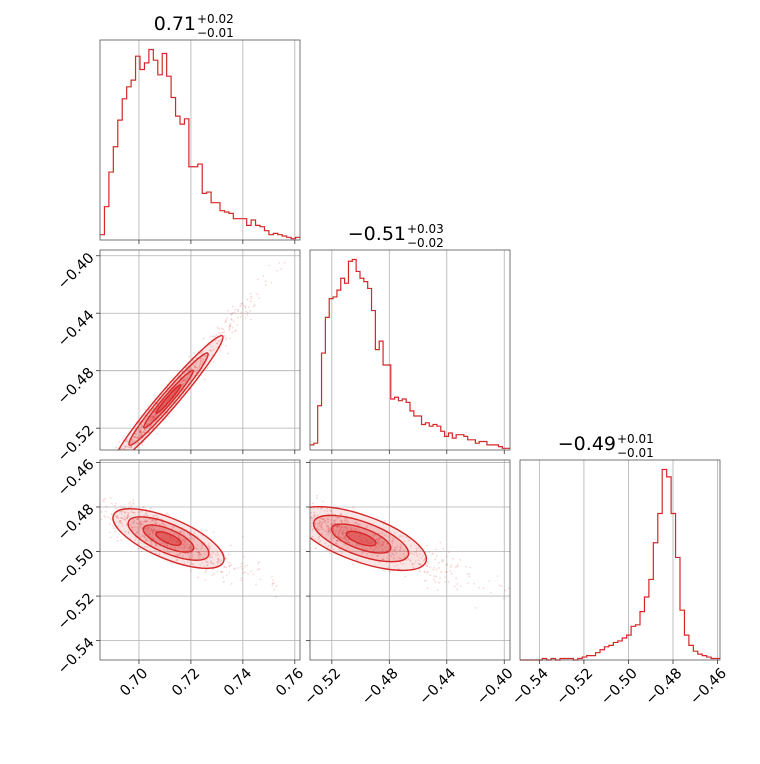 This screenshot has height=764, width=760. Describe the element at coordinates (200, 128) in the screenshot. I see `histogram-panel-p0: 0.71 +0.02−0.01` at that location.